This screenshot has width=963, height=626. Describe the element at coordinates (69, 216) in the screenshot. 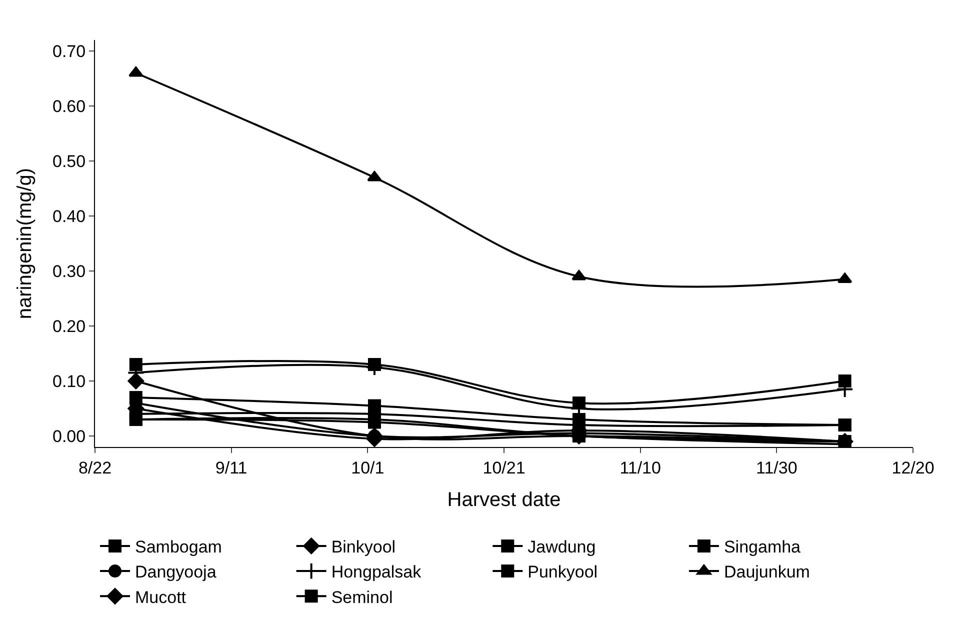

I see `y-tick-label: 0.40` at that location.